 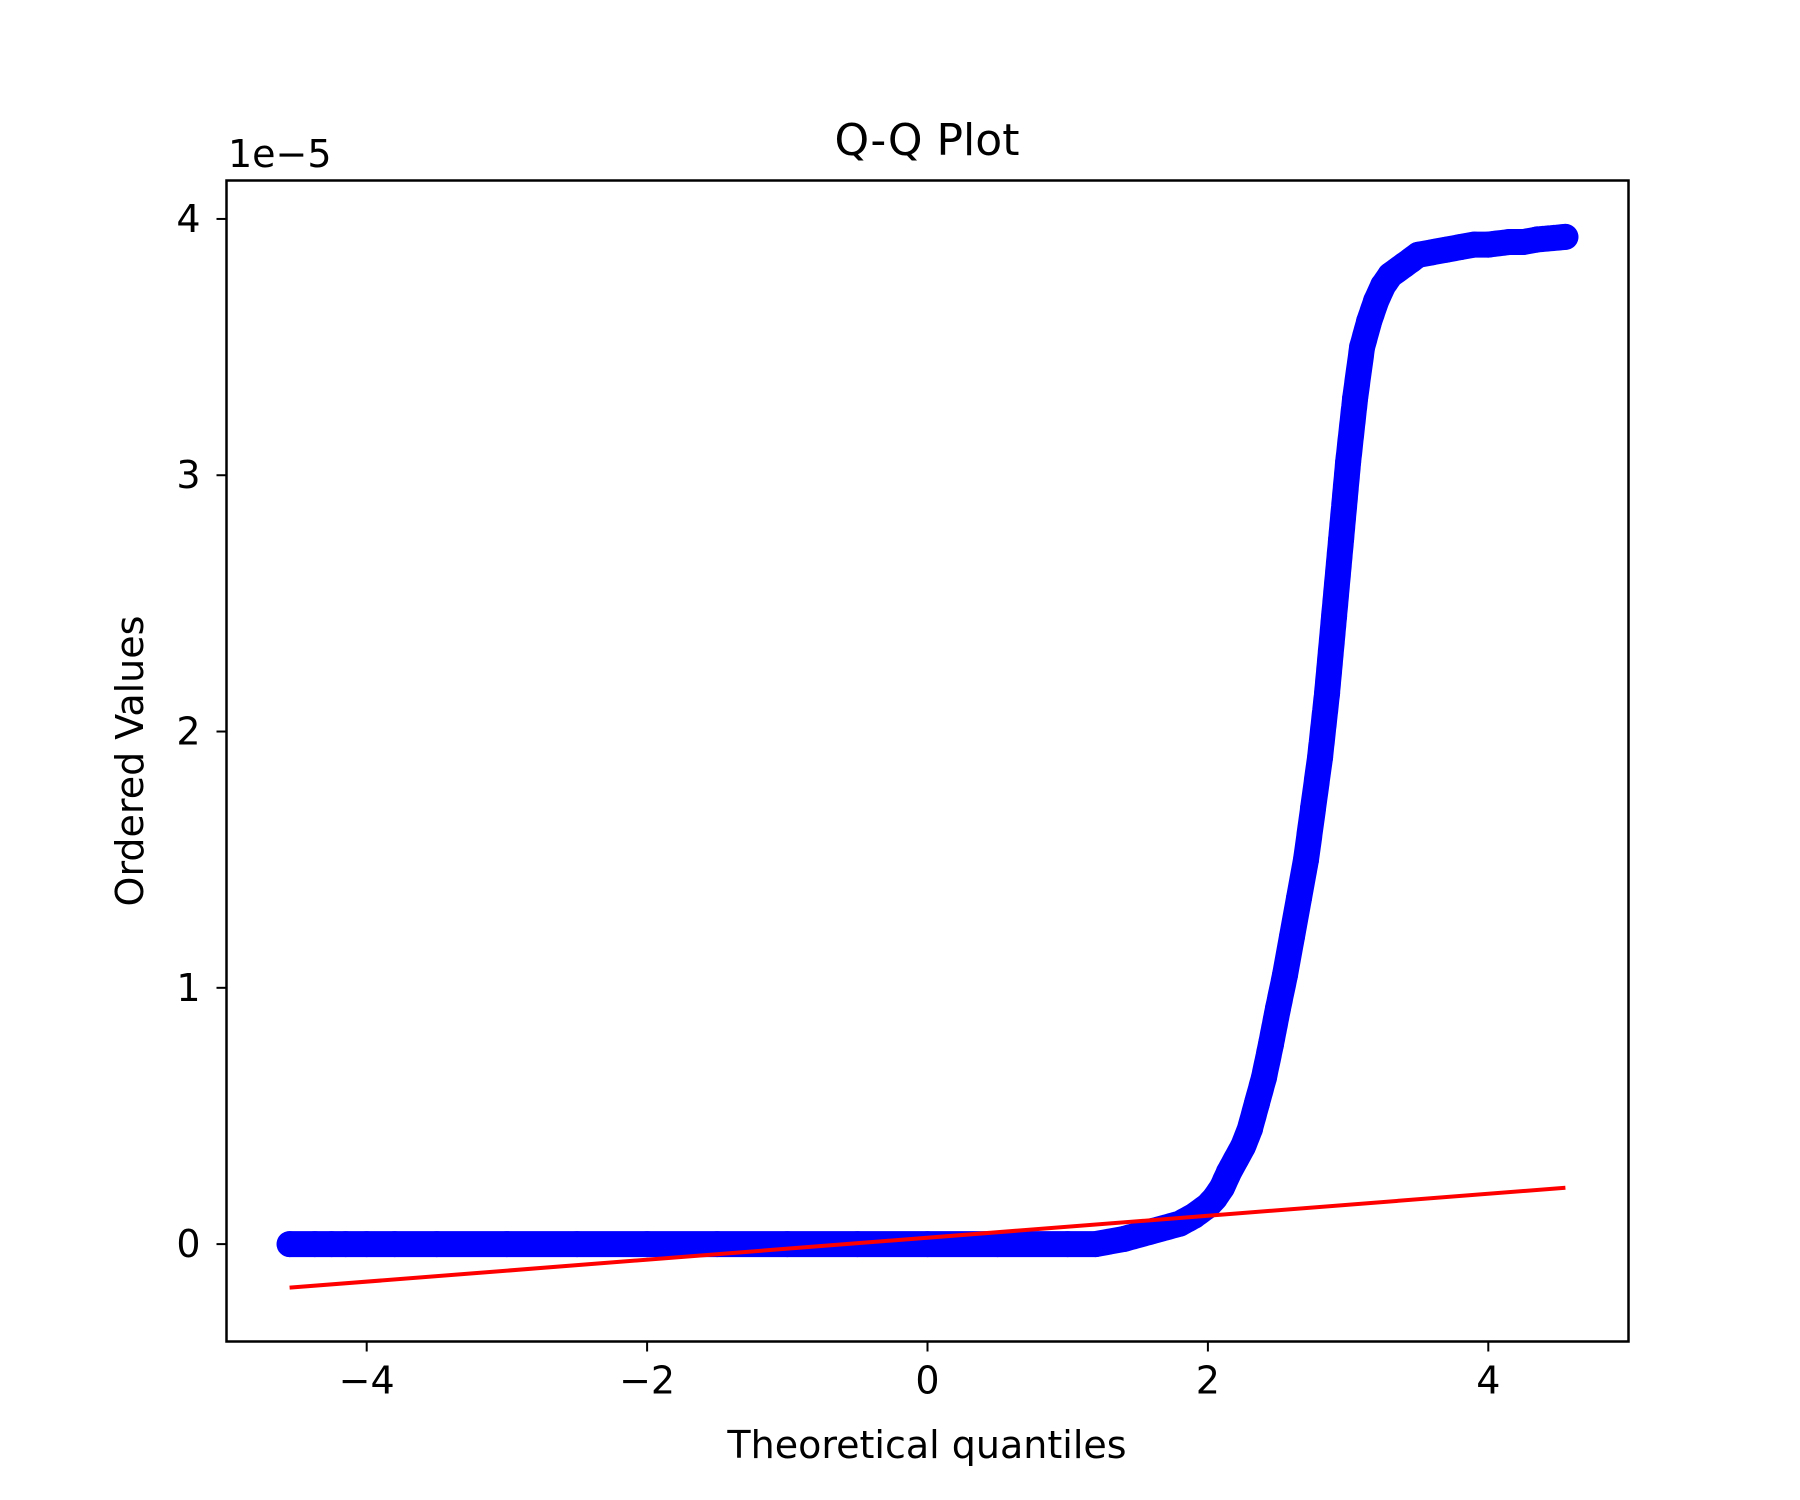 What do you see at coordinates (927, 140) in the screenshot?
I see `chart-title: Q-Q Plot` at bounding box center [927, 140].